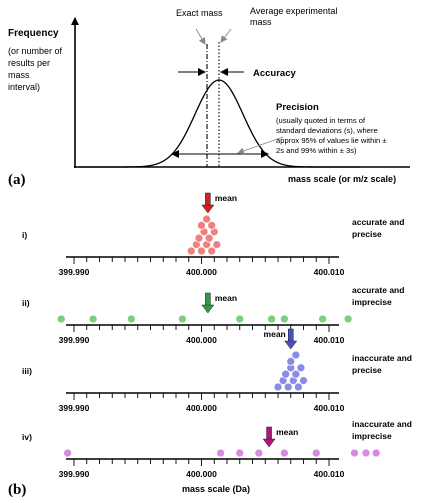  I want to click on precision-note-line-1: (usually quoted in terms of, so click(321, 120).